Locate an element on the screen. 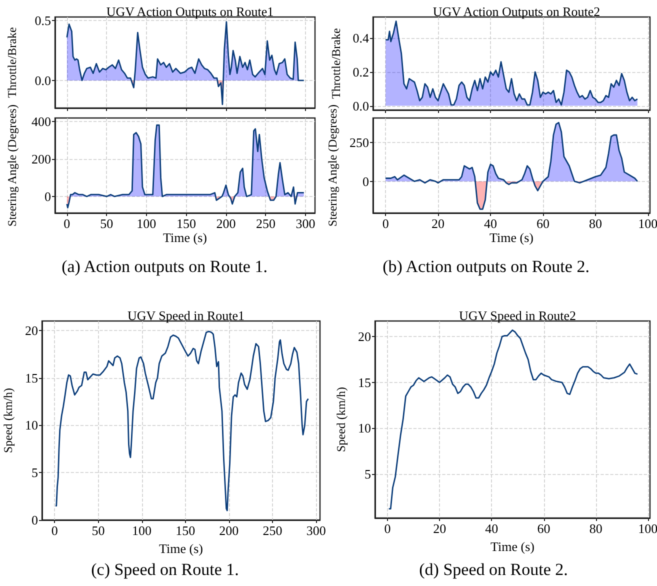  y-tick-label: 250 is located at coordinates (359, 142).